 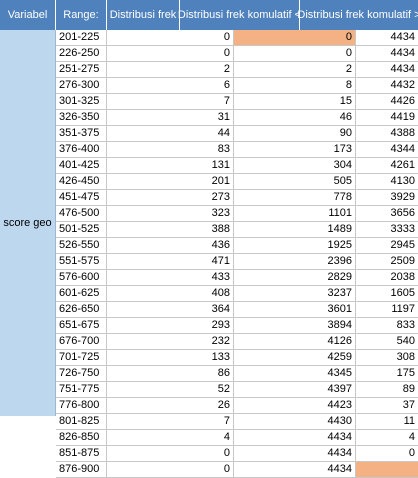 What do you see at coordinates (387, 294) in the screenshot?
I see `cumulative-more-cell: 1605` at bounding box center [387, 294].